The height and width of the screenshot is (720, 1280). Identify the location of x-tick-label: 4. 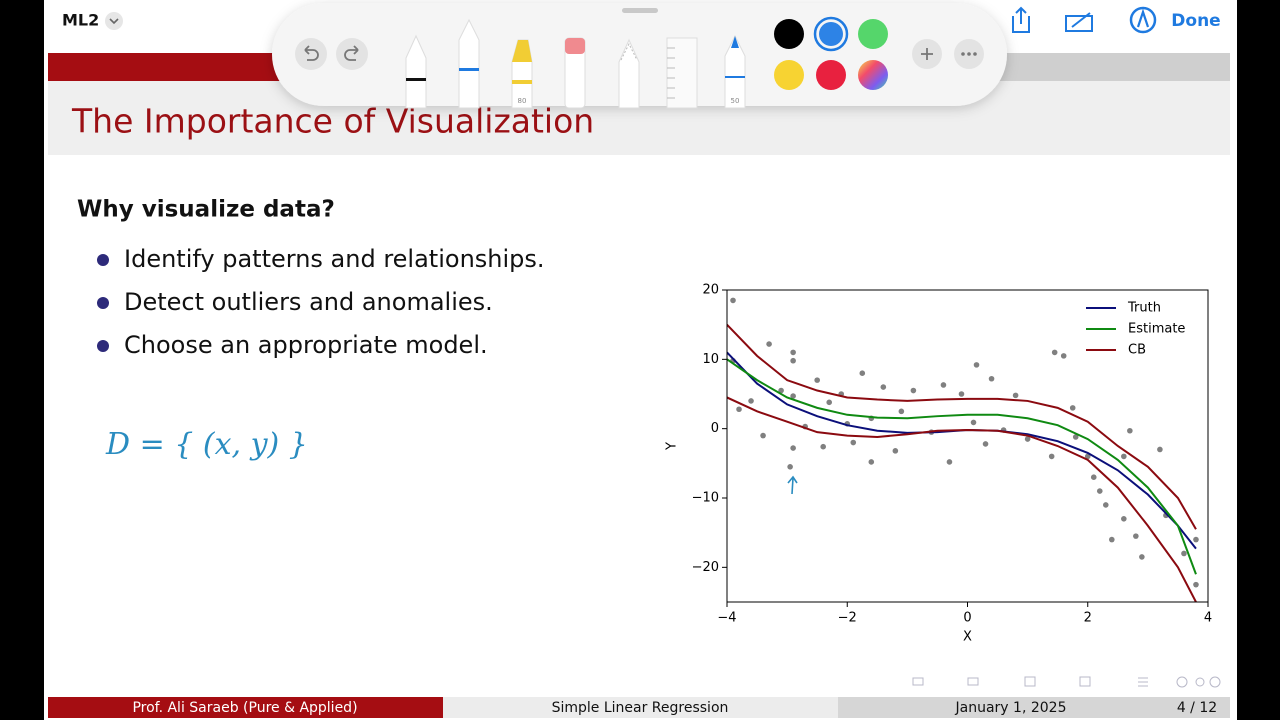
(1208, 618).